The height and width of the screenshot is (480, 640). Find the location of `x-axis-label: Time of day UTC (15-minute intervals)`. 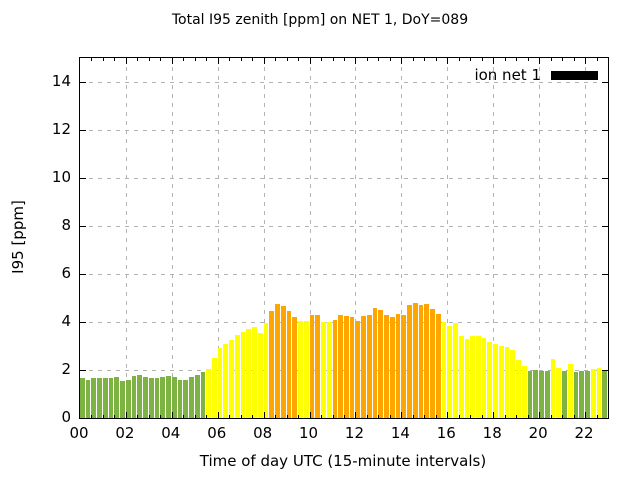

x-axis-label: Time of day UTC (15-minute intervals) is located at coordinates (343, 461).